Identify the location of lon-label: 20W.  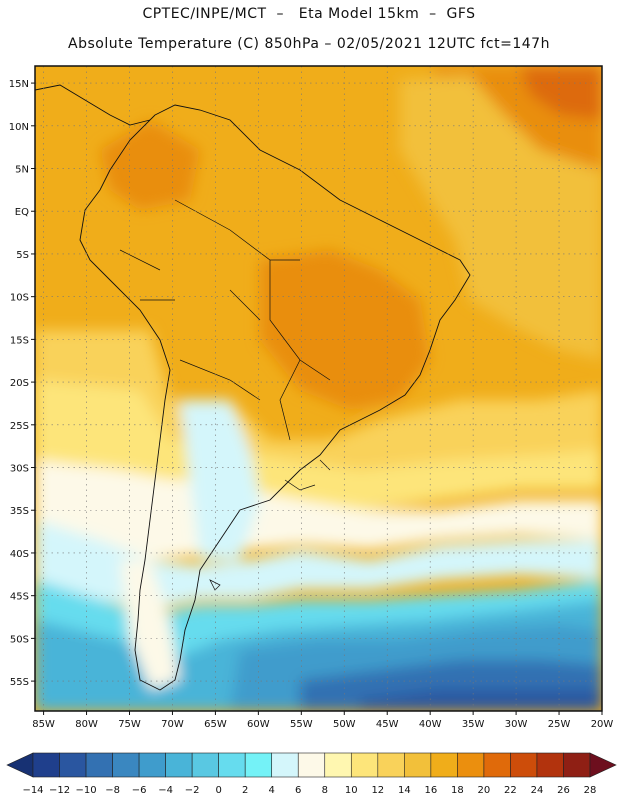
(602, 724).